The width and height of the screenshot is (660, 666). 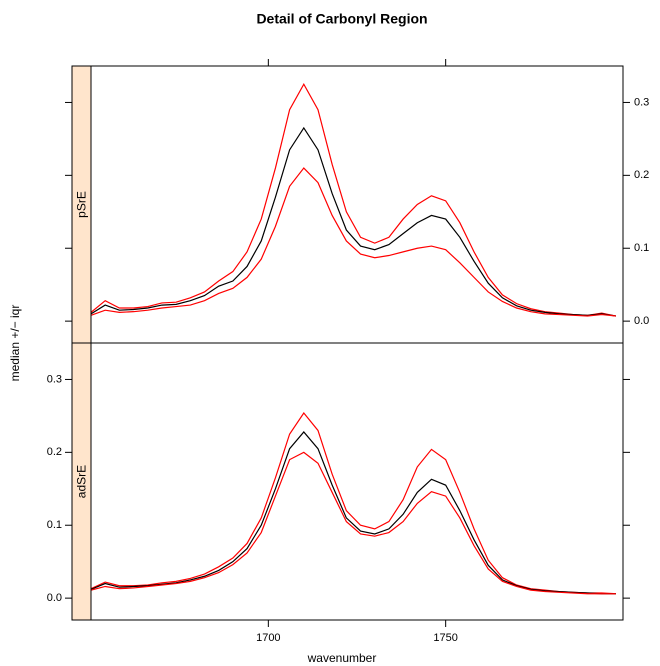 I want to click on strip-label: adSrE, so click(x=82, y=481).